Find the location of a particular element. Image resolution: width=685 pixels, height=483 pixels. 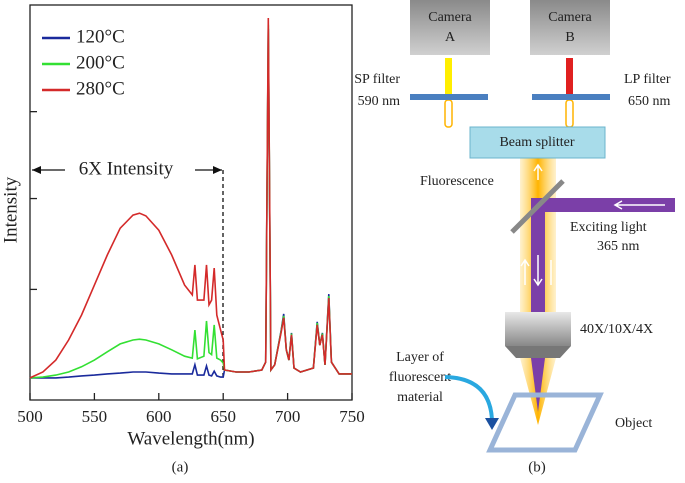

filter-label: 590 nm is located at coordinates (379, 101).